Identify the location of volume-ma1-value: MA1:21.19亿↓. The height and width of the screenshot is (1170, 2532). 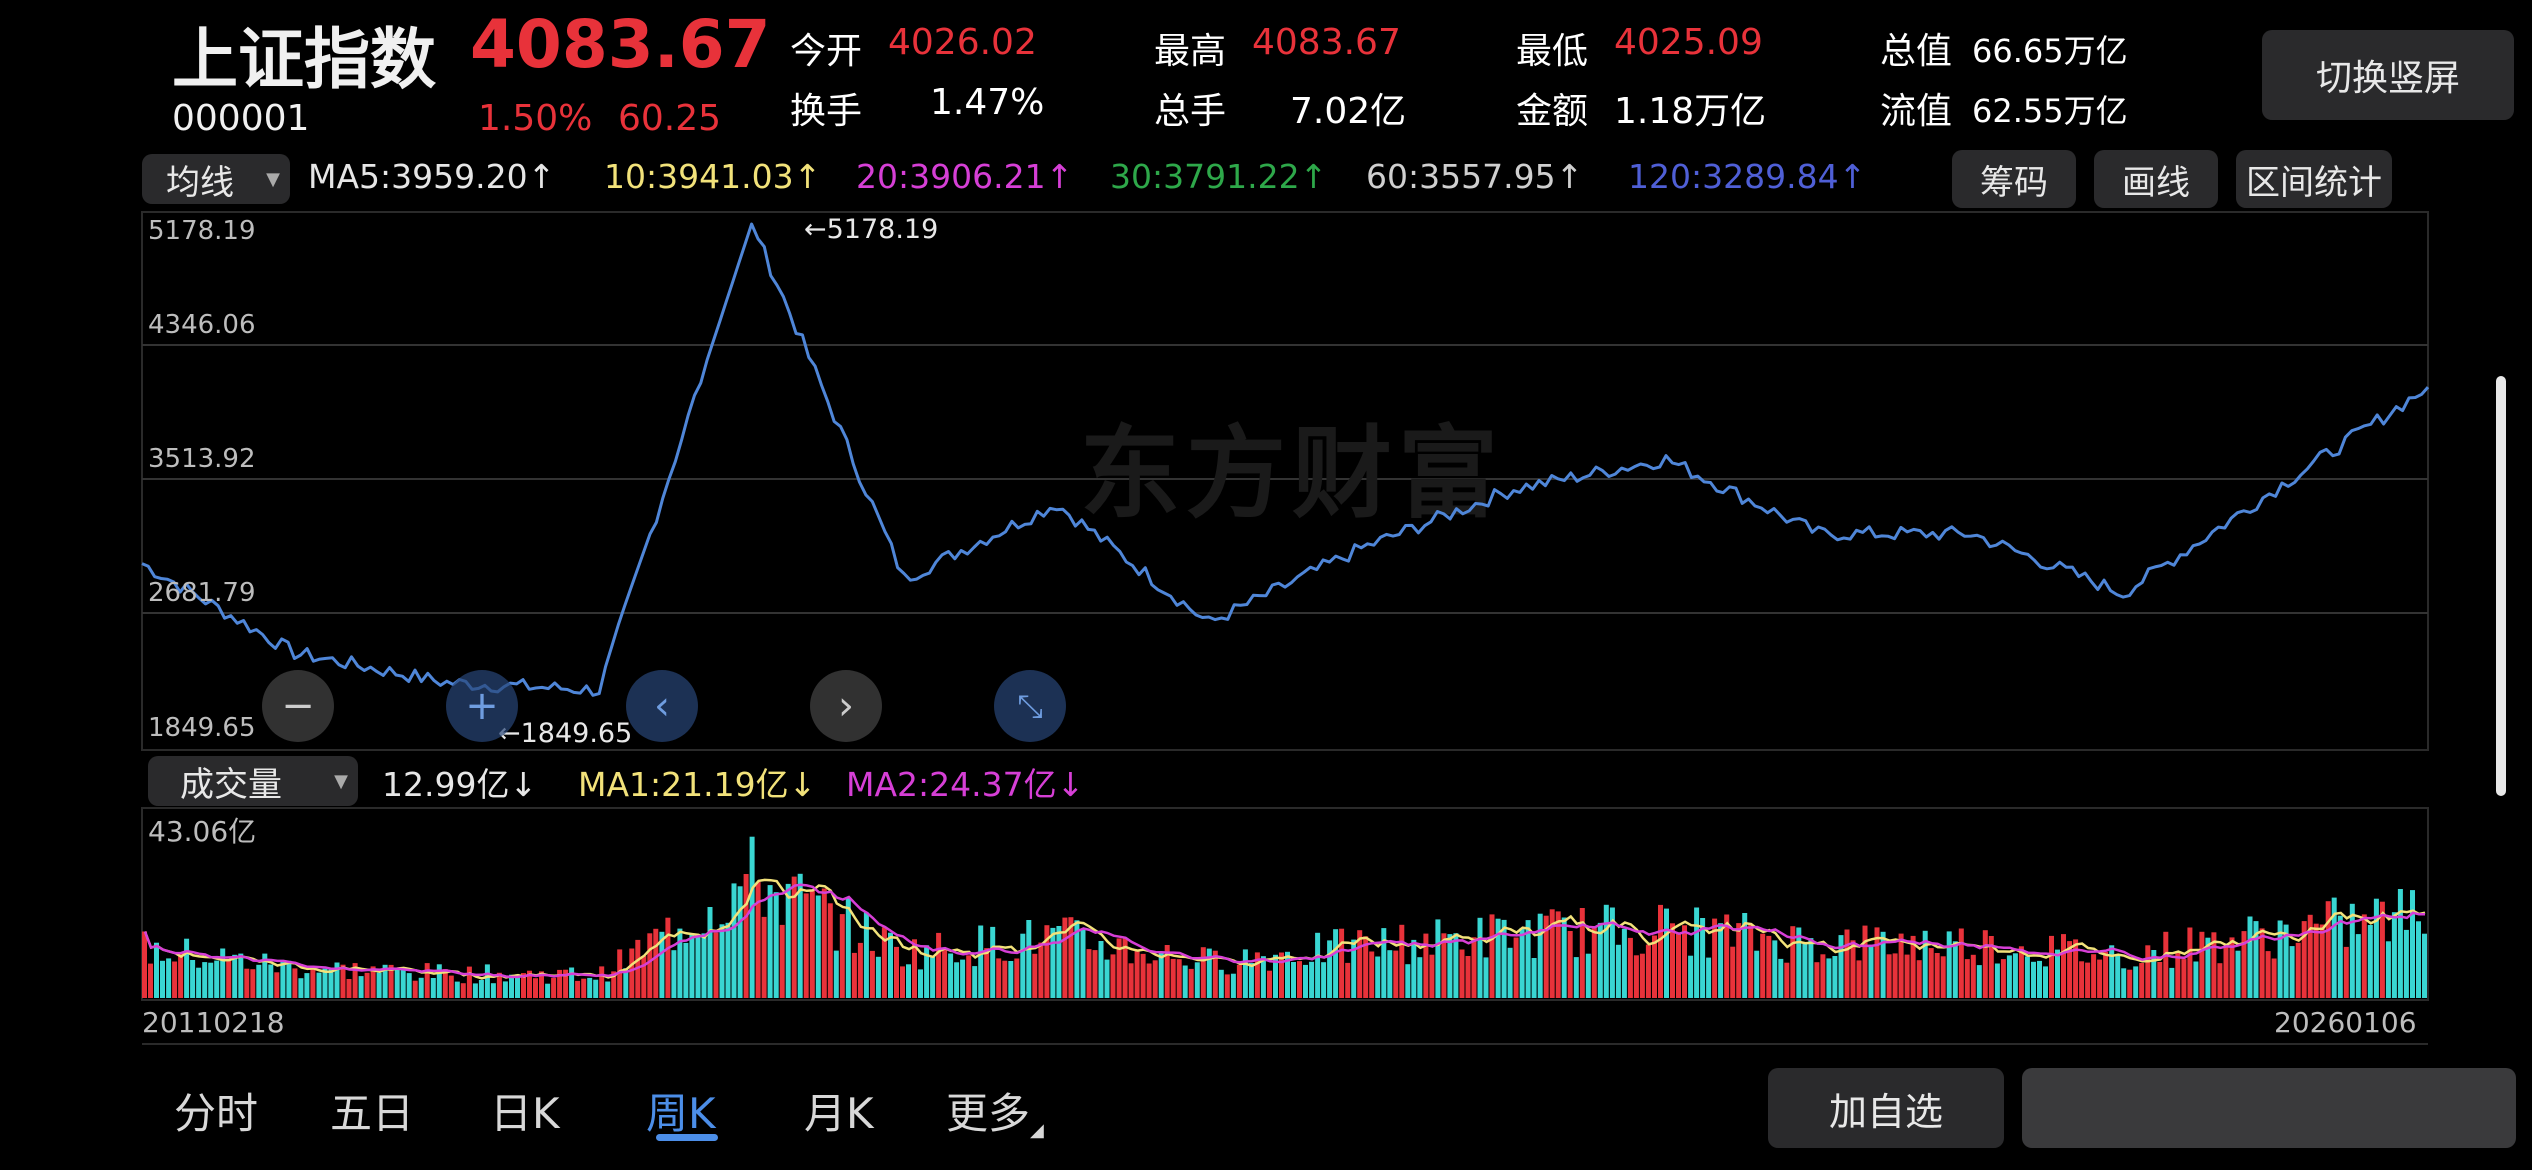
(697, 784).